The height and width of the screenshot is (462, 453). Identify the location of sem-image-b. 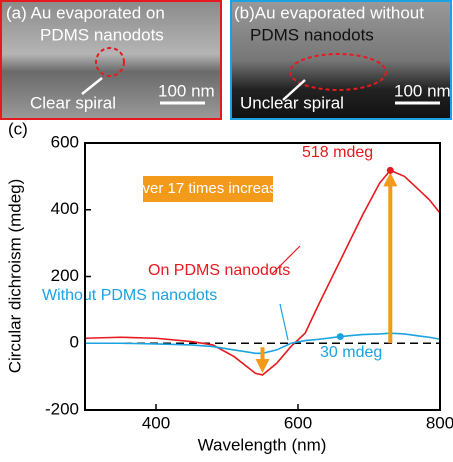
(341, 60).